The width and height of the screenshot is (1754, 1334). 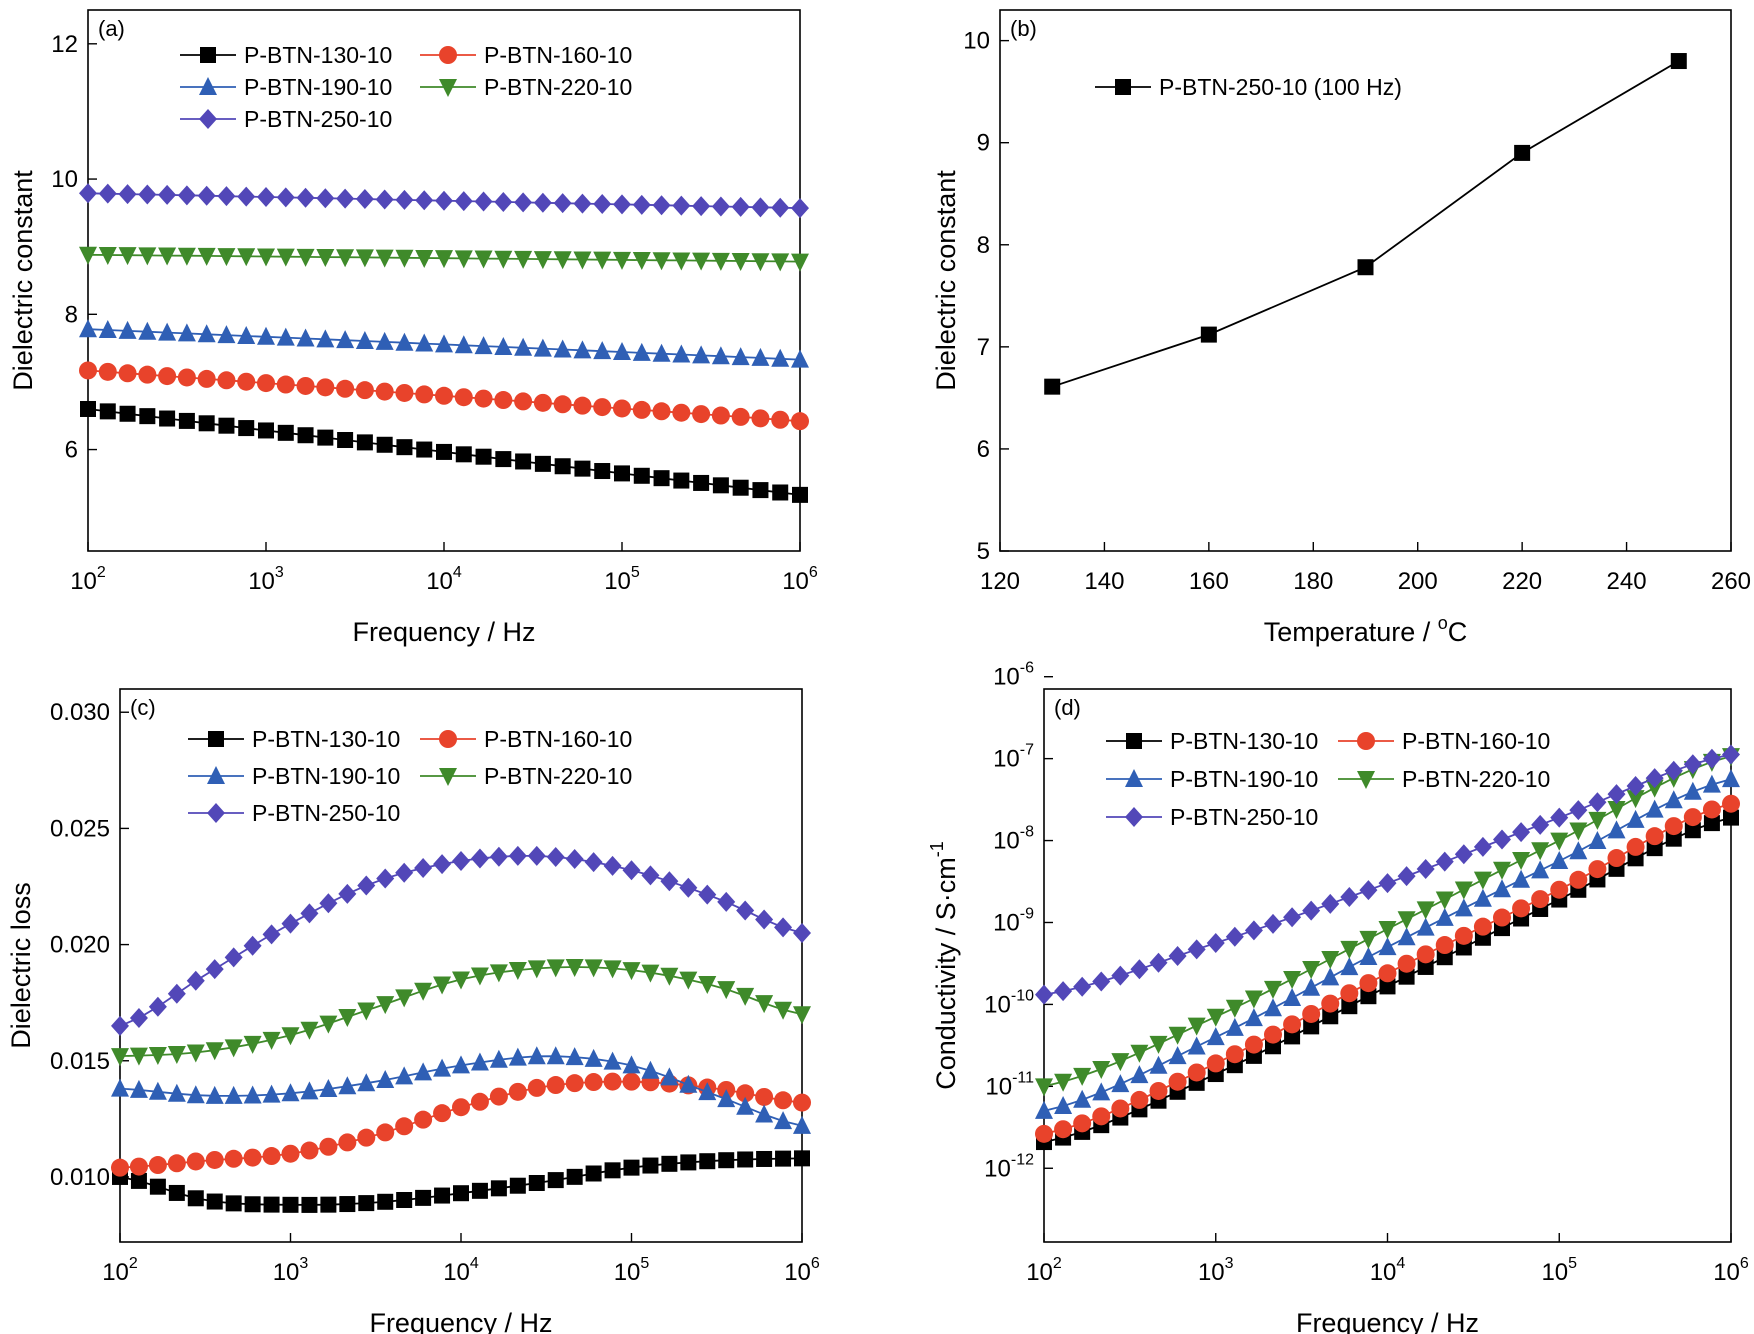 What do you see at coordinates (1559, 1270) in the screenshot?
I see `x-tick-label: 105` at bounding box center [1559, 1270].